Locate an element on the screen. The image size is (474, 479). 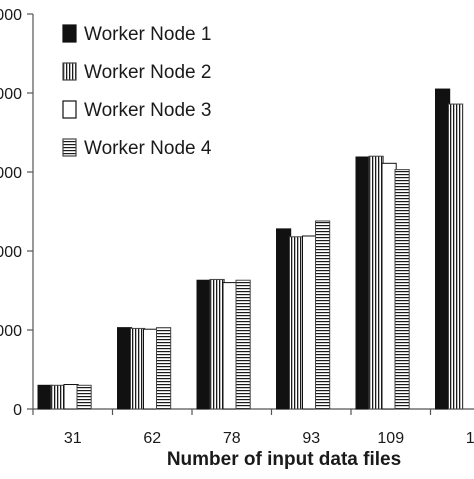
legend-label: Worker Node 4 is located at coordinates (148, 148).